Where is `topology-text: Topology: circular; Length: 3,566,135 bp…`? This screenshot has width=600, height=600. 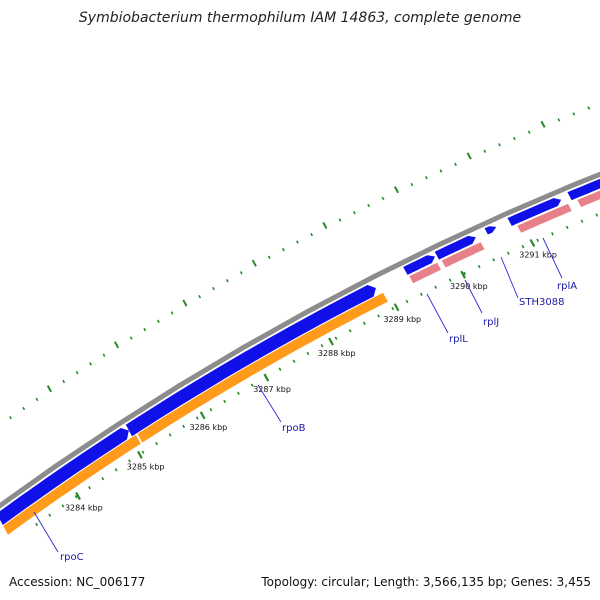 topology-text: Topology: circular; Length: 3,566,135 bp… is located at coordinates (425, 582).